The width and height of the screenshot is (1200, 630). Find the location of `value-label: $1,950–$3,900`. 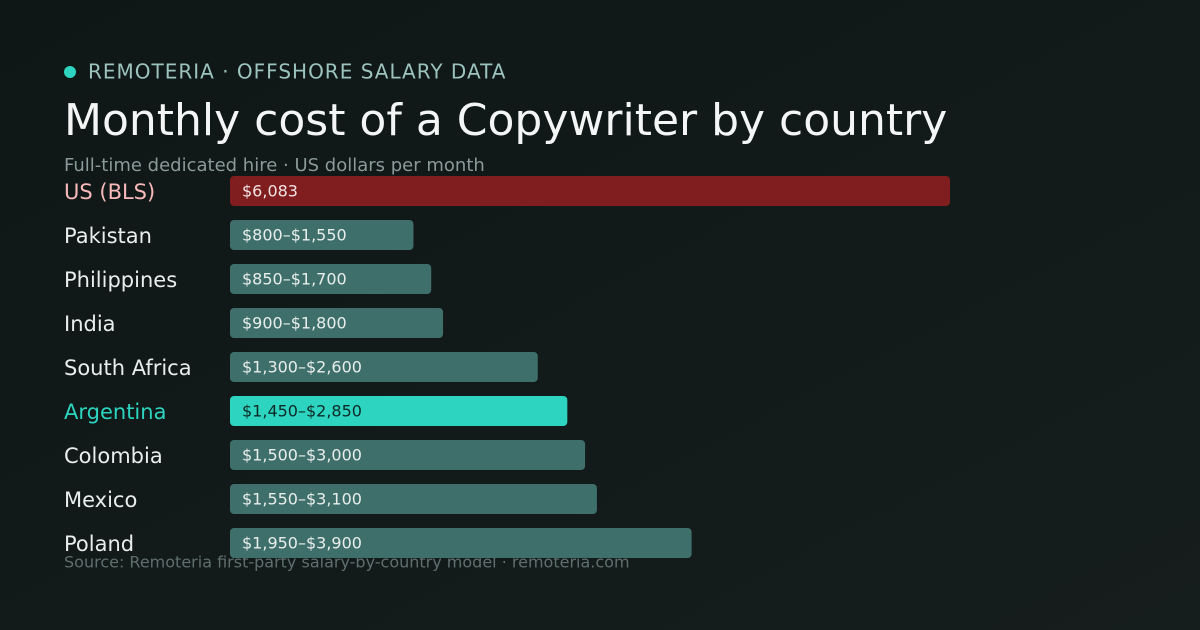

value-label: $1,950–$3,900 is located at coordinates (302, 543).